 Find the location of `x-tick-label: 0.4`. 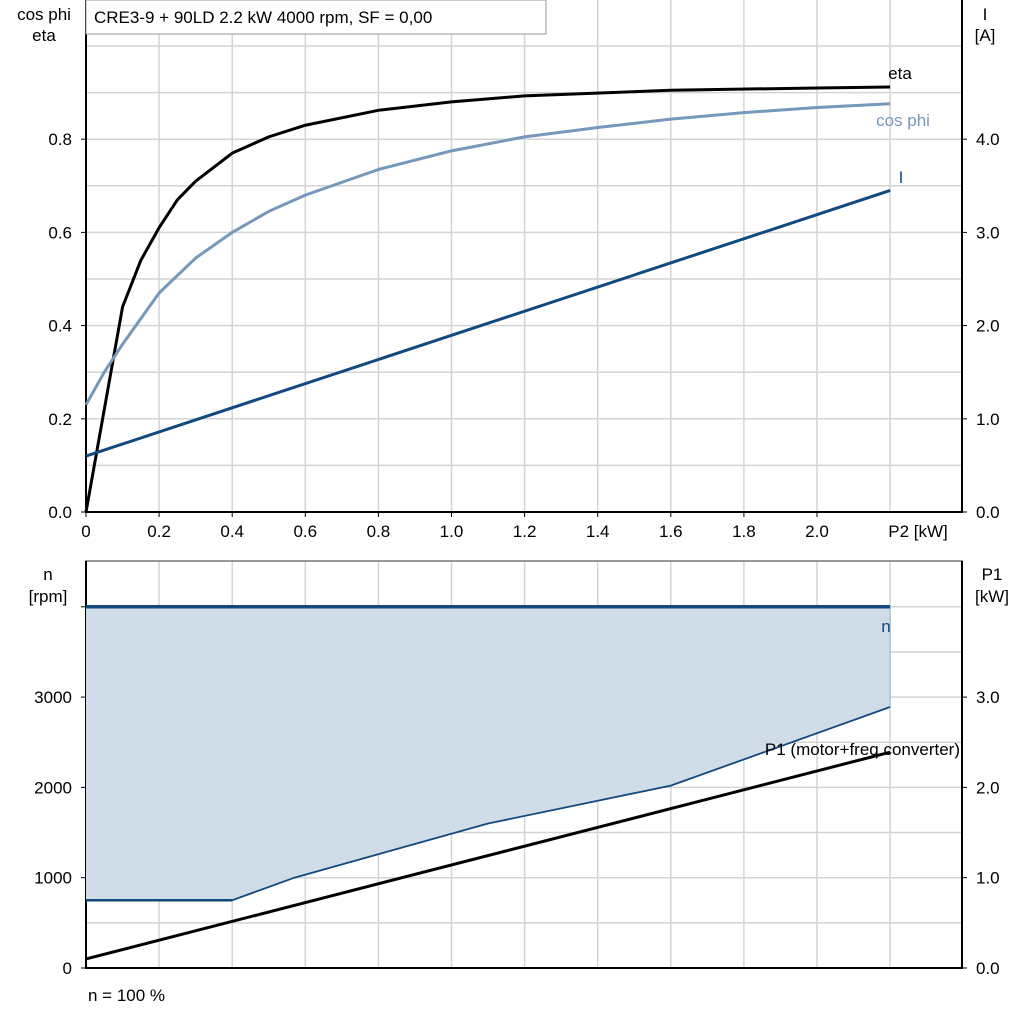

x-tick-label: 0.4 is located at coordinates (232, 531).